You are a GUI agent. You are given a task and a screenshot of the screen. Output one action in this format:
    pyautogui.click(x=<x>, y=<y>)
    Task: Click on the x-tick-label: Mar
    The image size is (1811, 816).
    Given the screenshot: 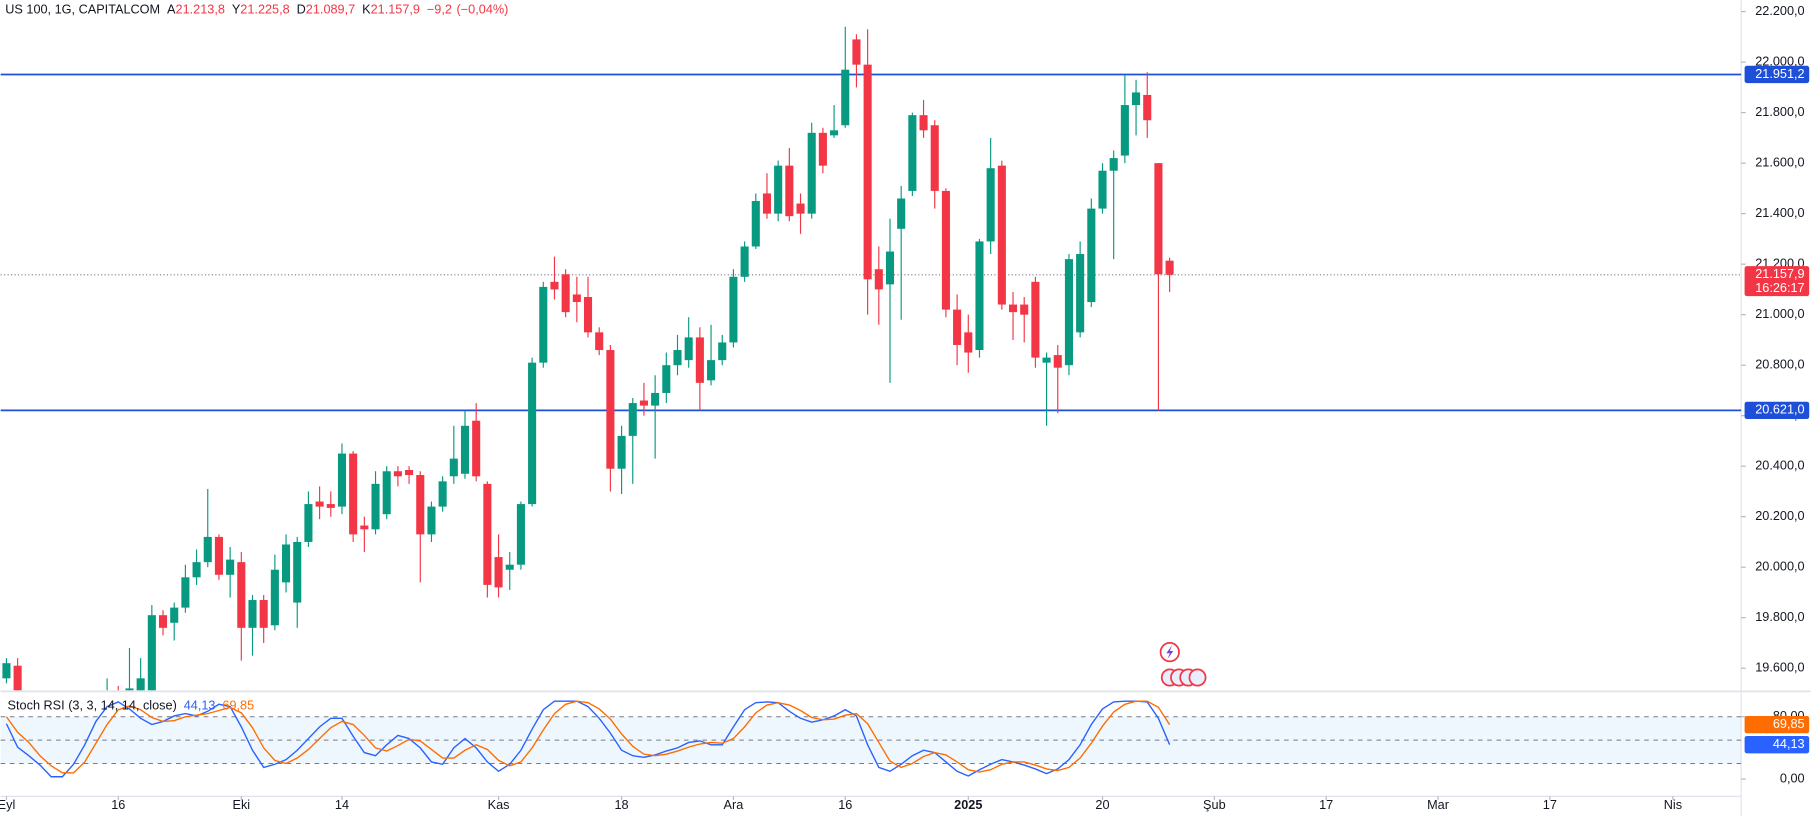 What is the action you would take?
    pyautogui.click(x=1438, y=805)
    